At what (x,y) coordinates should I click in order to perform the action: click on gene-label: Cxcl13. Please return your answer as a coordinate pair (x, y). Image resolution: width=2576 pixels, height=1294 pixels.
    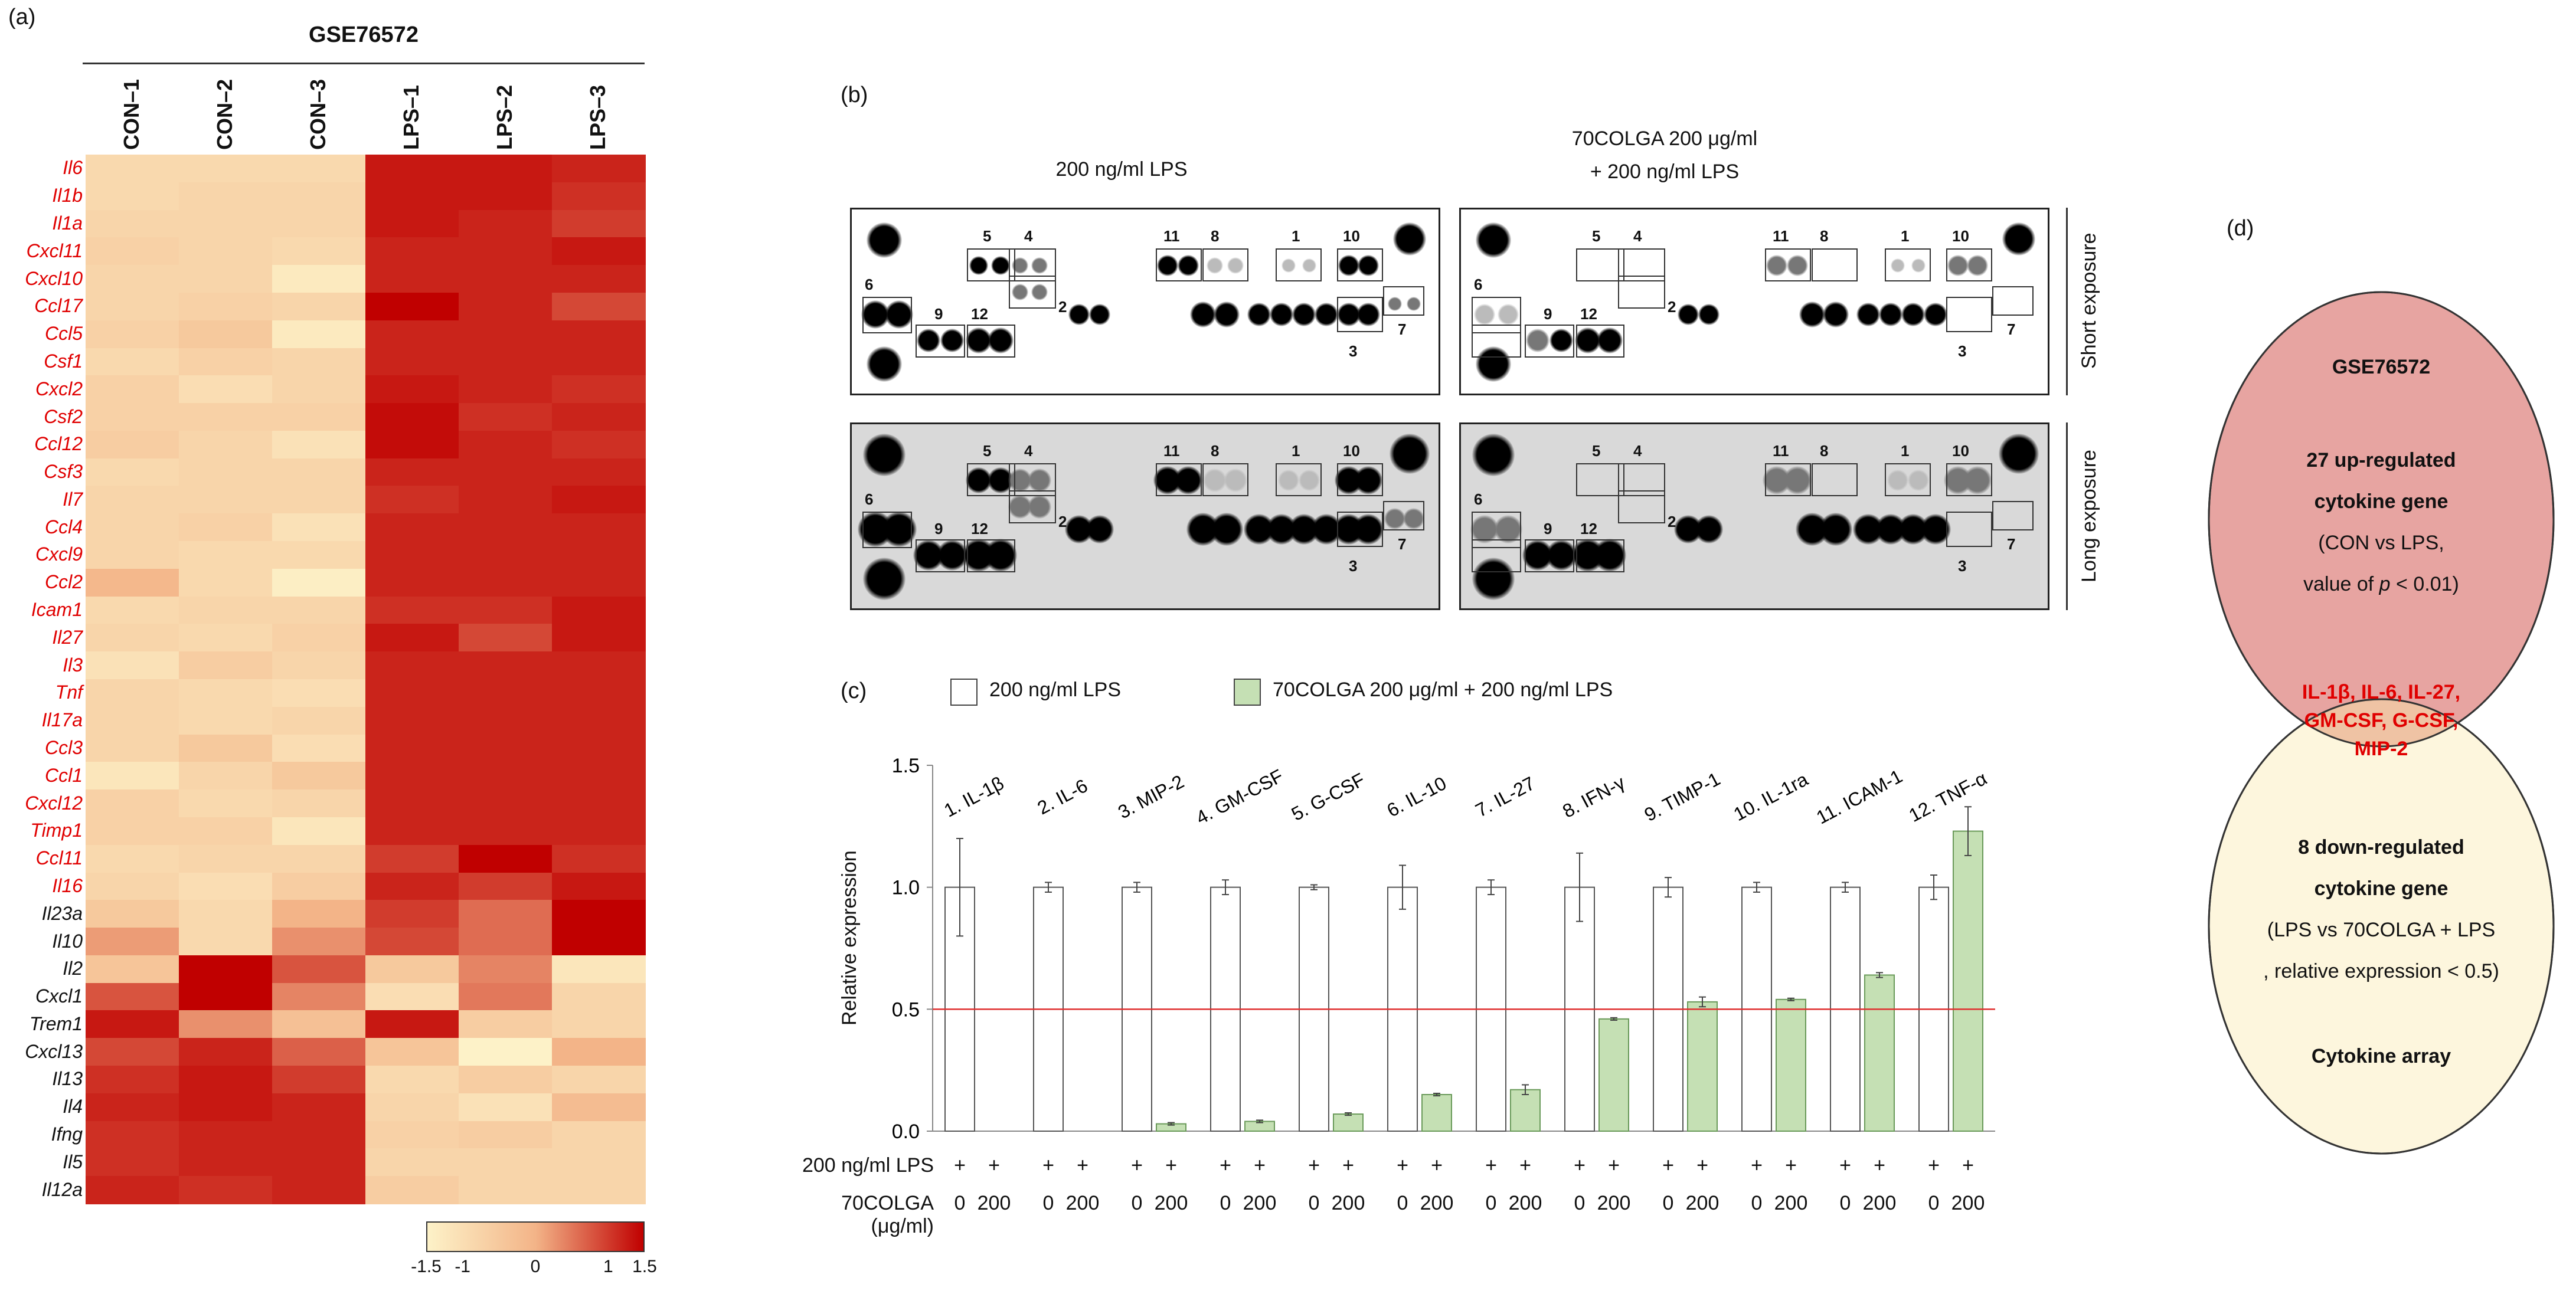
    Looking at the image, I should click on (54, 1051).